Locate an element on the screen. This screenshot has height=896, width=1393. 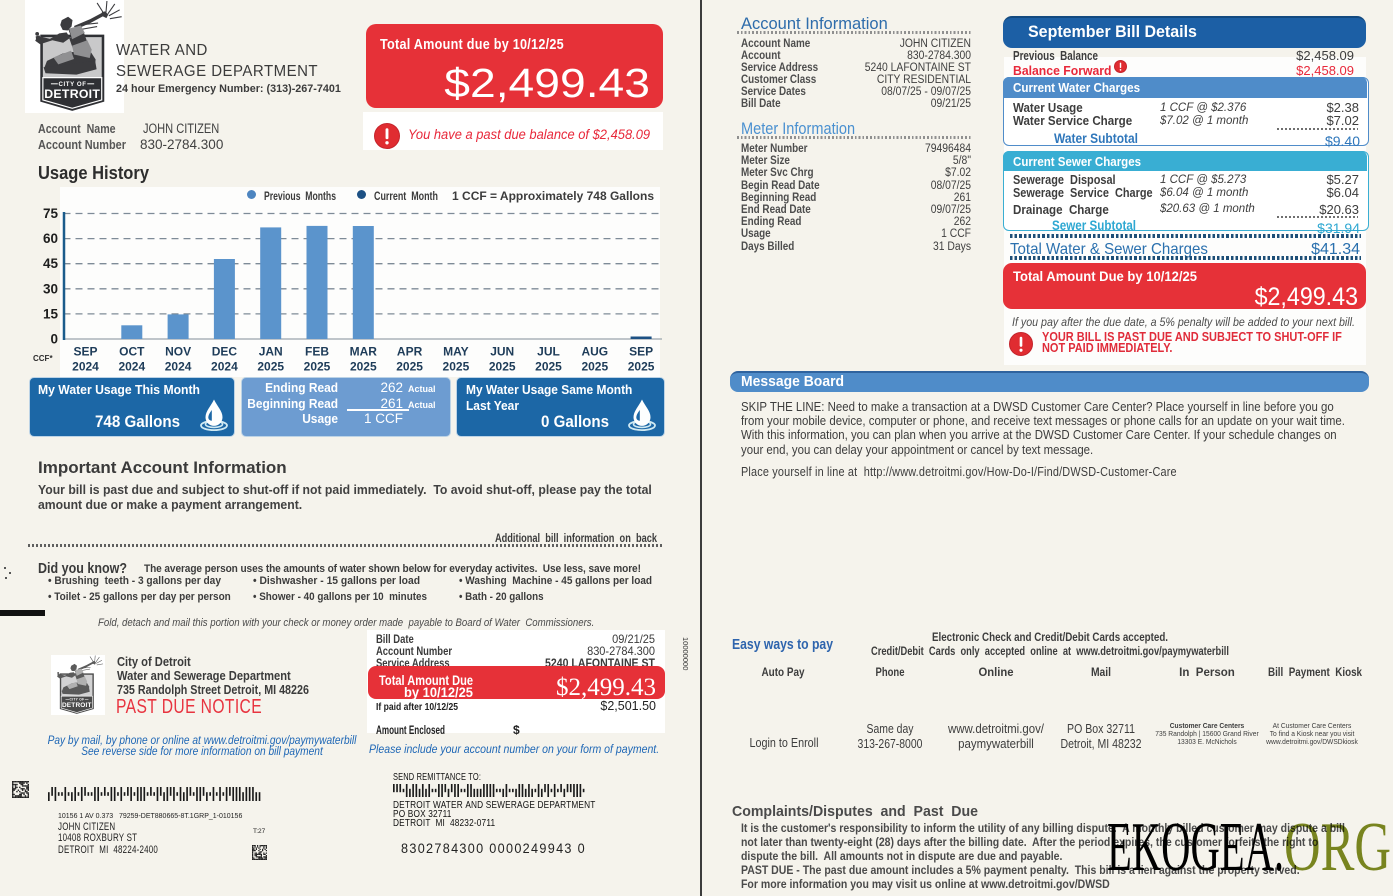
svg-text: NOV is located at coordinates (178, 352).